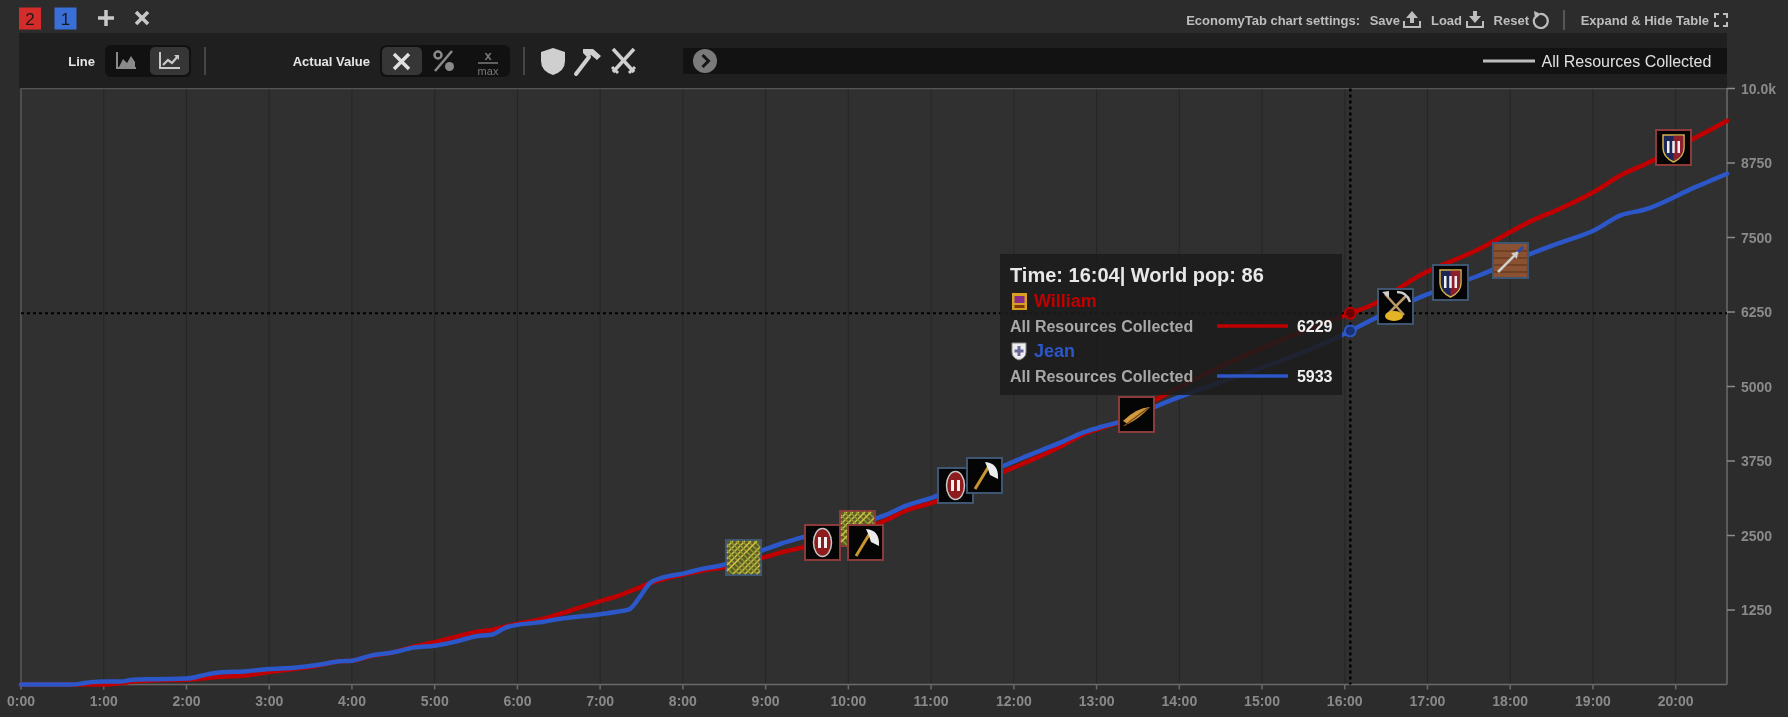 The width and height of the screenshot is (1788, 717). I want to click on text: max, so click(488, 71).